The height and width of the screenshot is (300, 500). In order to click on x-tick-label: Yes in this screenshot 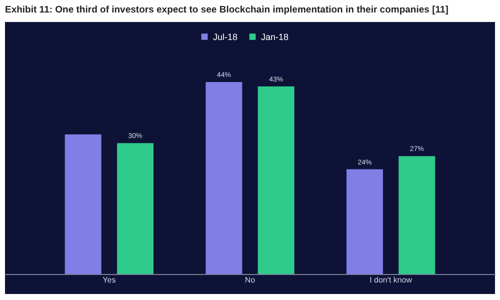, I will do `click(109, 280)`.